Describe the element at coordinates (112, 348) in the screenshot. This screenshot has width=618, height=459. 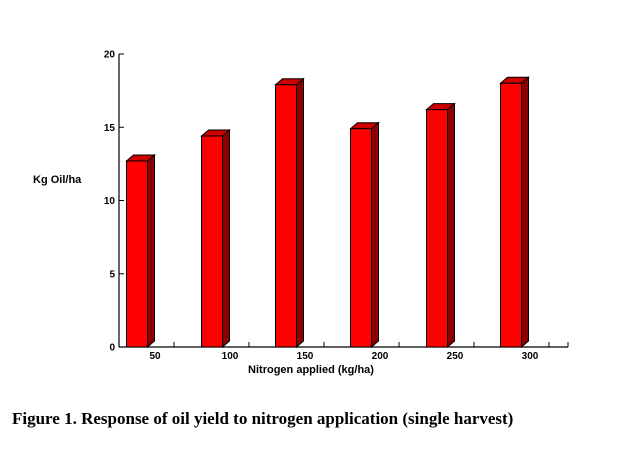
I see `y-tick-label: 0` at that location.